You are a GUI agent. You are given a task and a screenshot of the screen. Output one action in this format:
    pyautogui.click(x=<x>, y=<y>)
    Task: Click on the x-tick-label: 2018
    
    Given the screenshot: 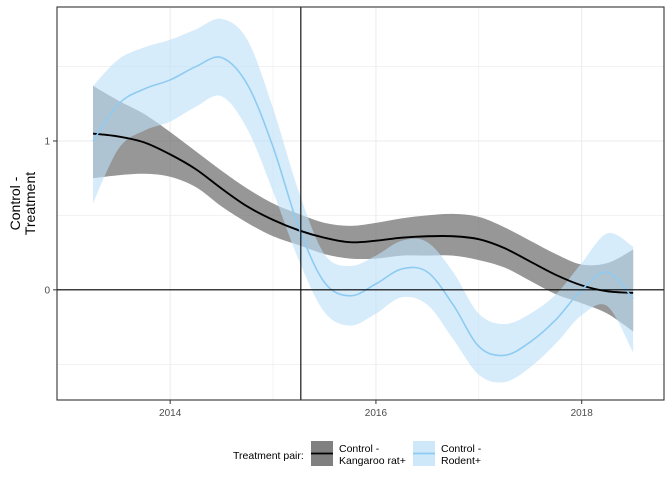 What is the action you would take?
    pyautogui.click(x=582, y=413)
    